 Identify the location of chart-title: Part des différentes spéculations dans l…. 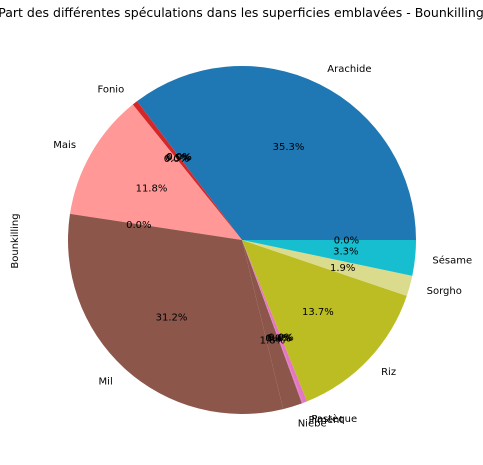
(241, 12).